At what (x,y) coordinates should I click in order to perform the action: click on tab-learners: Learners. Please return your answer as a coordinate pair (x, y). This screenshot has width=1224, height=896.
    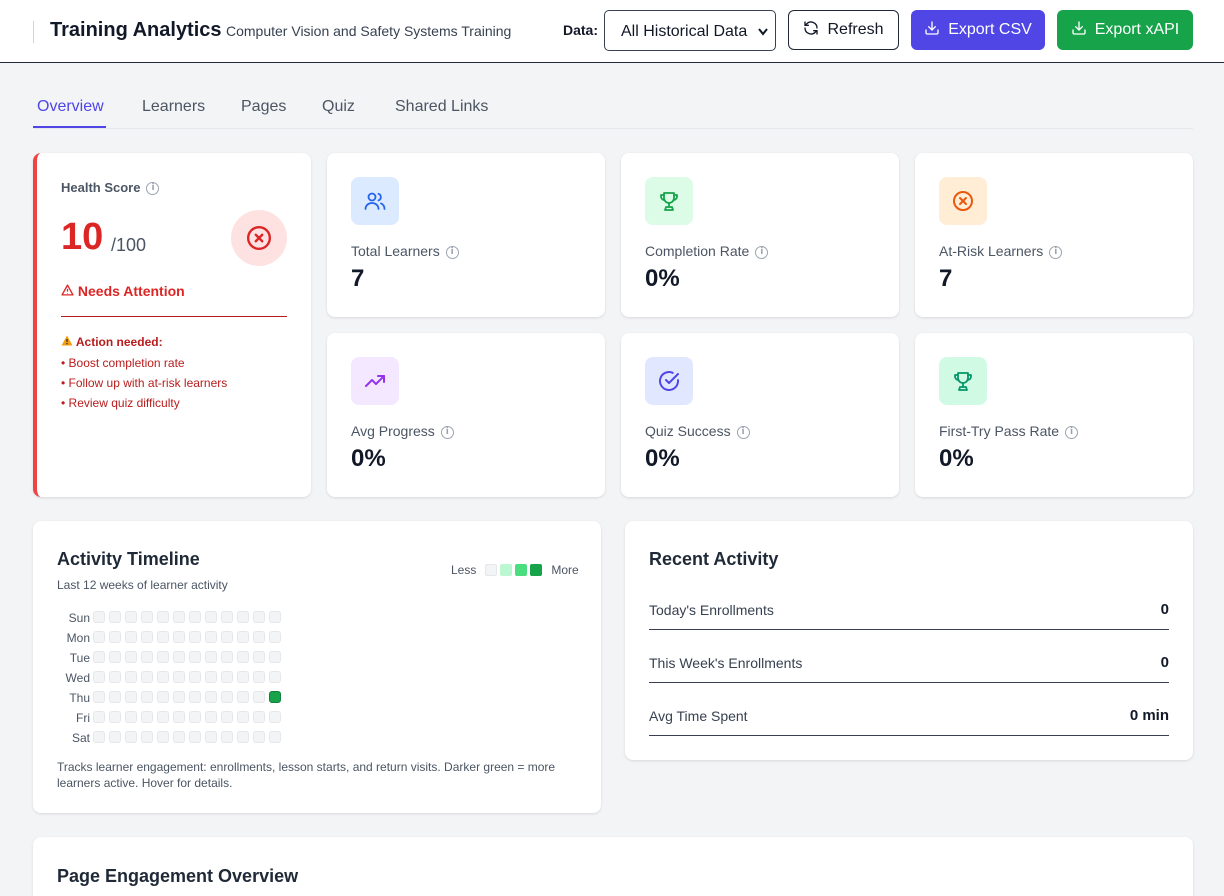
    Looking at the image, I should click on (174, 106).